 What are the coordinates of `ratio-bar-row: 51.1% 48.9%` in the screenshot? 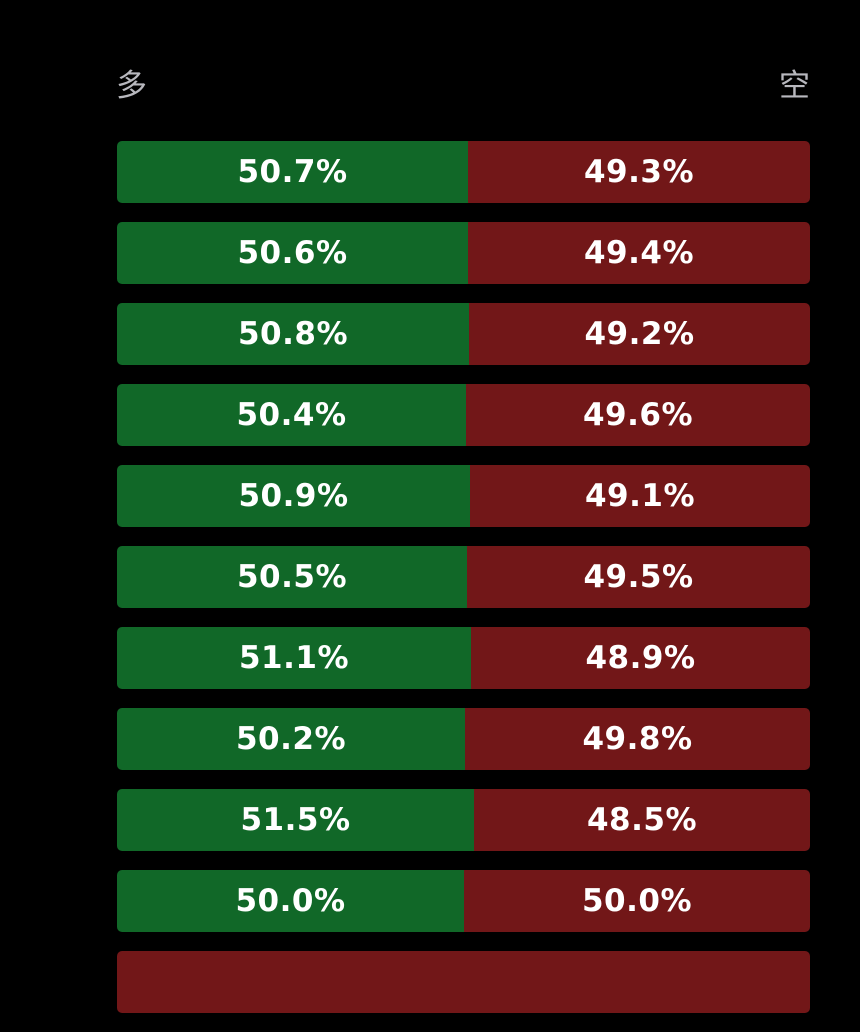 It's located at (463, 658).